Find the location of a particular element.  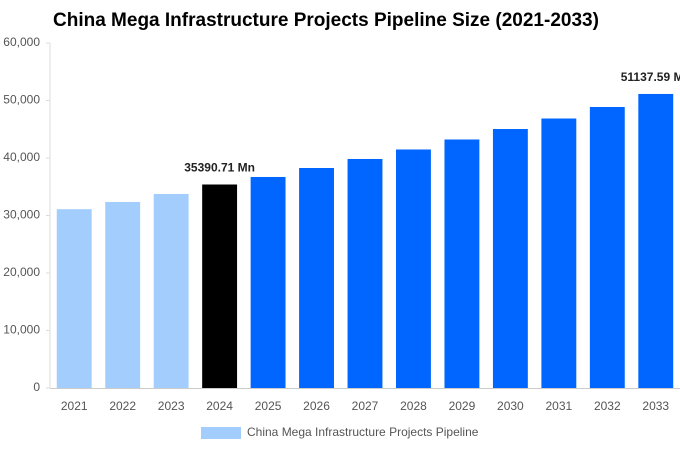

y-tick-label: 50,000 is located at coordinates (21, 100).